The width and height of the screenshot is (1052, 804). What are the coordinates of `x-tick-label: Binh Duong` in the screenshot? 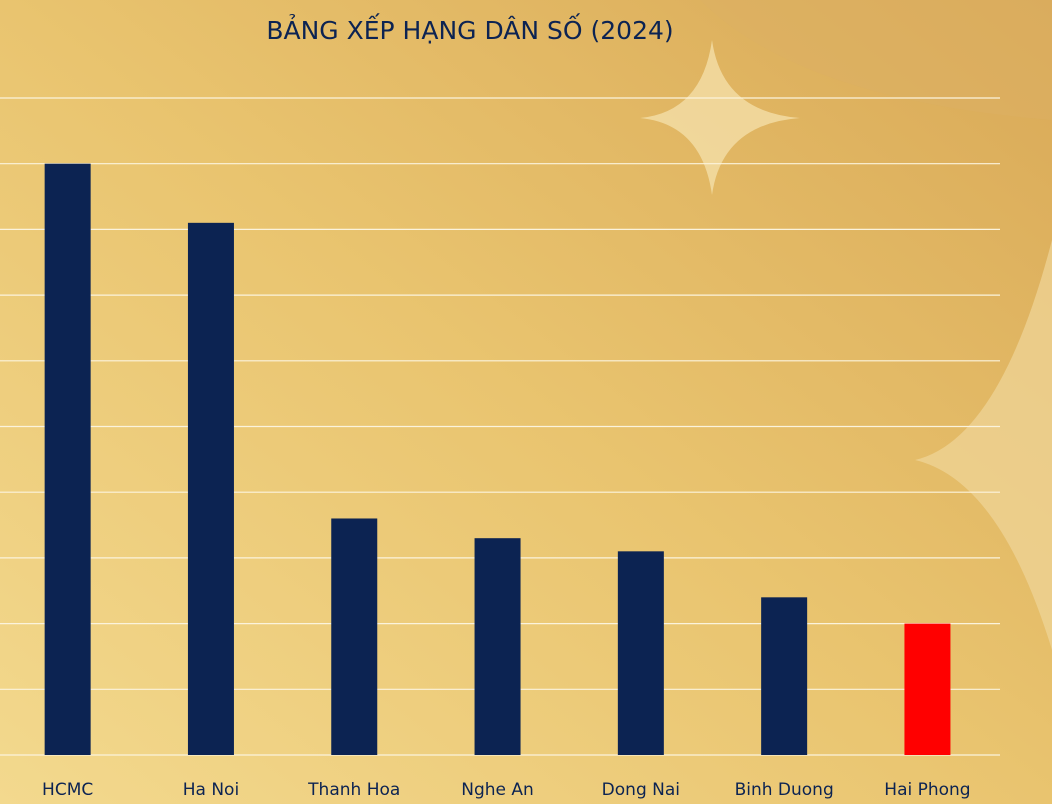 It's located at (784, 790).